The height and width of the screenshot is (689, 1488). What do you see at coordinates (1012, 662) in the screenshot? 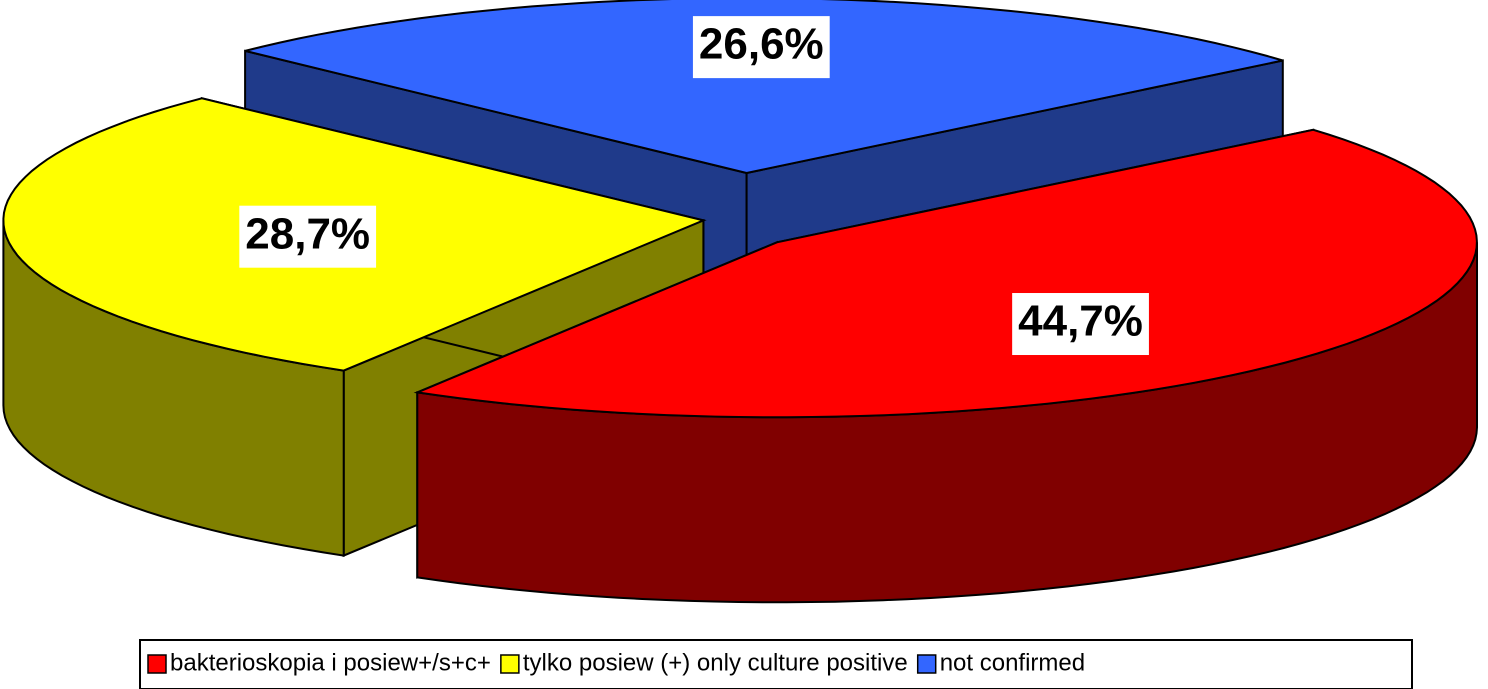
I see `legend-label: not confirmed` at bounding box center [1012, 662].